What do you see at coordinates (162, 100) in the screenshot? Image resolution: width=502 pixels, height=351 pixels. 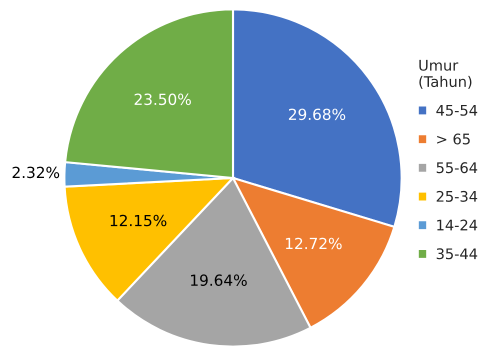 I see `data-label: 23.50%` at bounding box center [162, 100].